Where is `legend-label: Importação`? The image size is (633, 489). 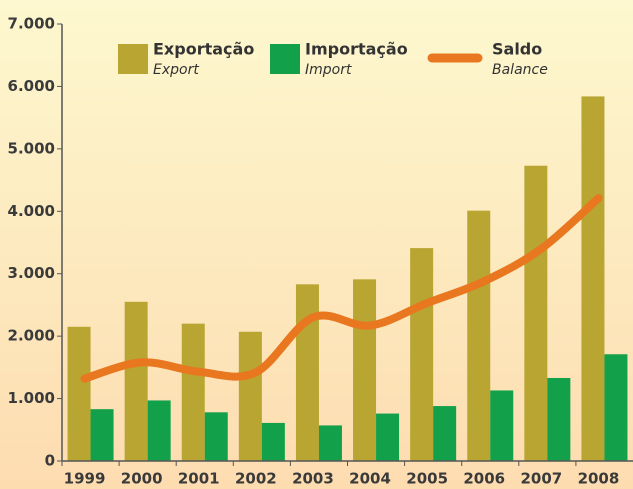
legend-label: Importação is located at coordinates (356, 49).